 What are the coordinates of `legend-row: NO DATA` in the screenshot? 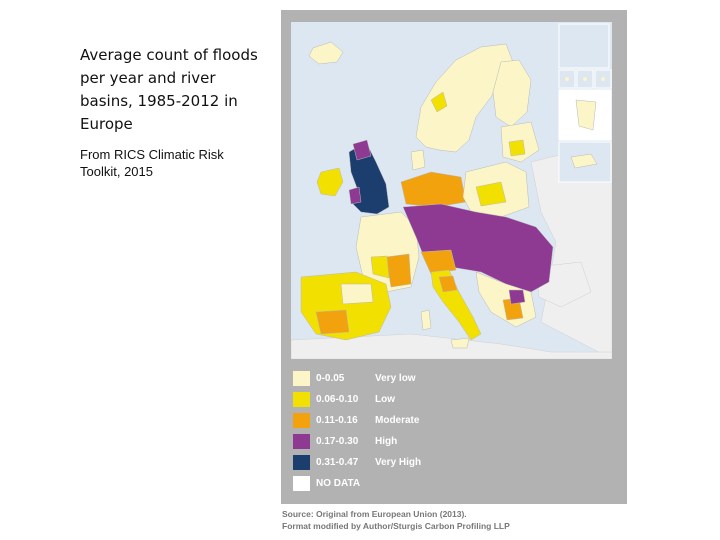 It's located at (357, 483).